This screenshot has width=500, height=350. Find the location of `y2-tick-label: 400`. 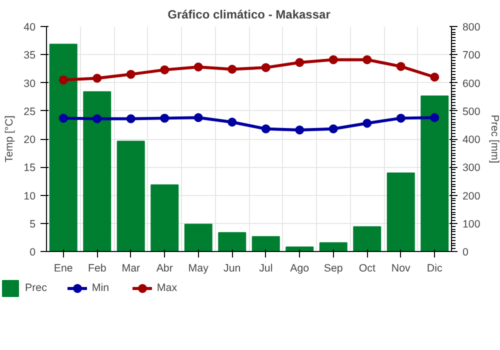

y2-tick-label: 400 is located at coordinates (471, 140).